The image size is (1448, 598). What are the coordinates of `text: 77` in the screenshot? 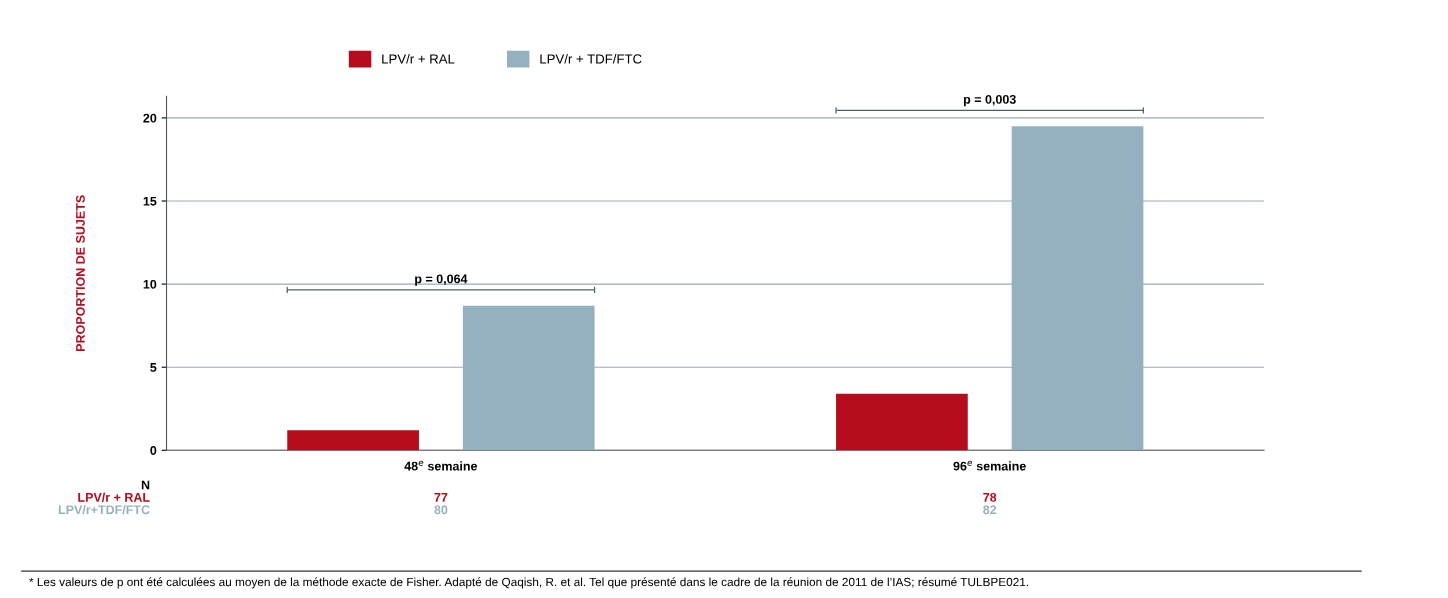 It's located at (441, 497).